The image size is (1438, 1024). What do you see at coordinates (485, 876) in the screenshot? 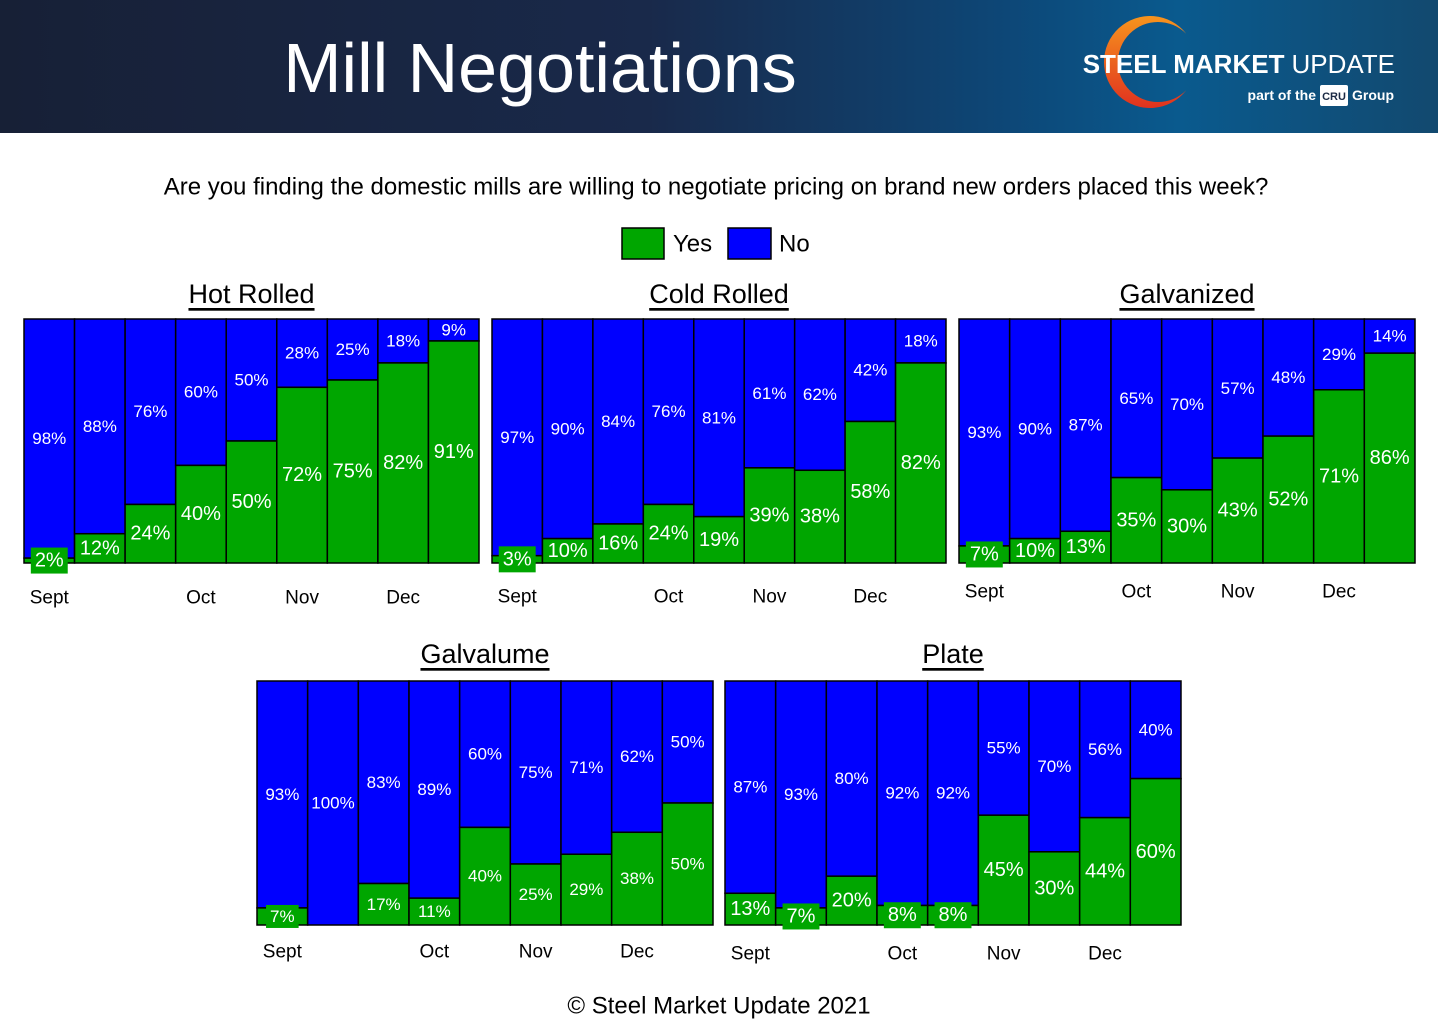
I see `data-label-yes-5: 40%` at bounding box center [485, 876].